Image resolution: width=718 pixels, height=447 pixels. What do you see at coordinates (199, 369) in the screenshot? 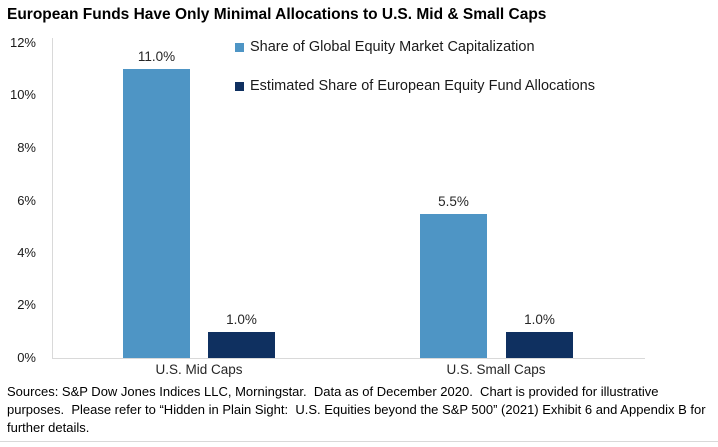
I see `x-category-label-mid-caps: U.S. Mid Caps` at bounding box center [199, 369].